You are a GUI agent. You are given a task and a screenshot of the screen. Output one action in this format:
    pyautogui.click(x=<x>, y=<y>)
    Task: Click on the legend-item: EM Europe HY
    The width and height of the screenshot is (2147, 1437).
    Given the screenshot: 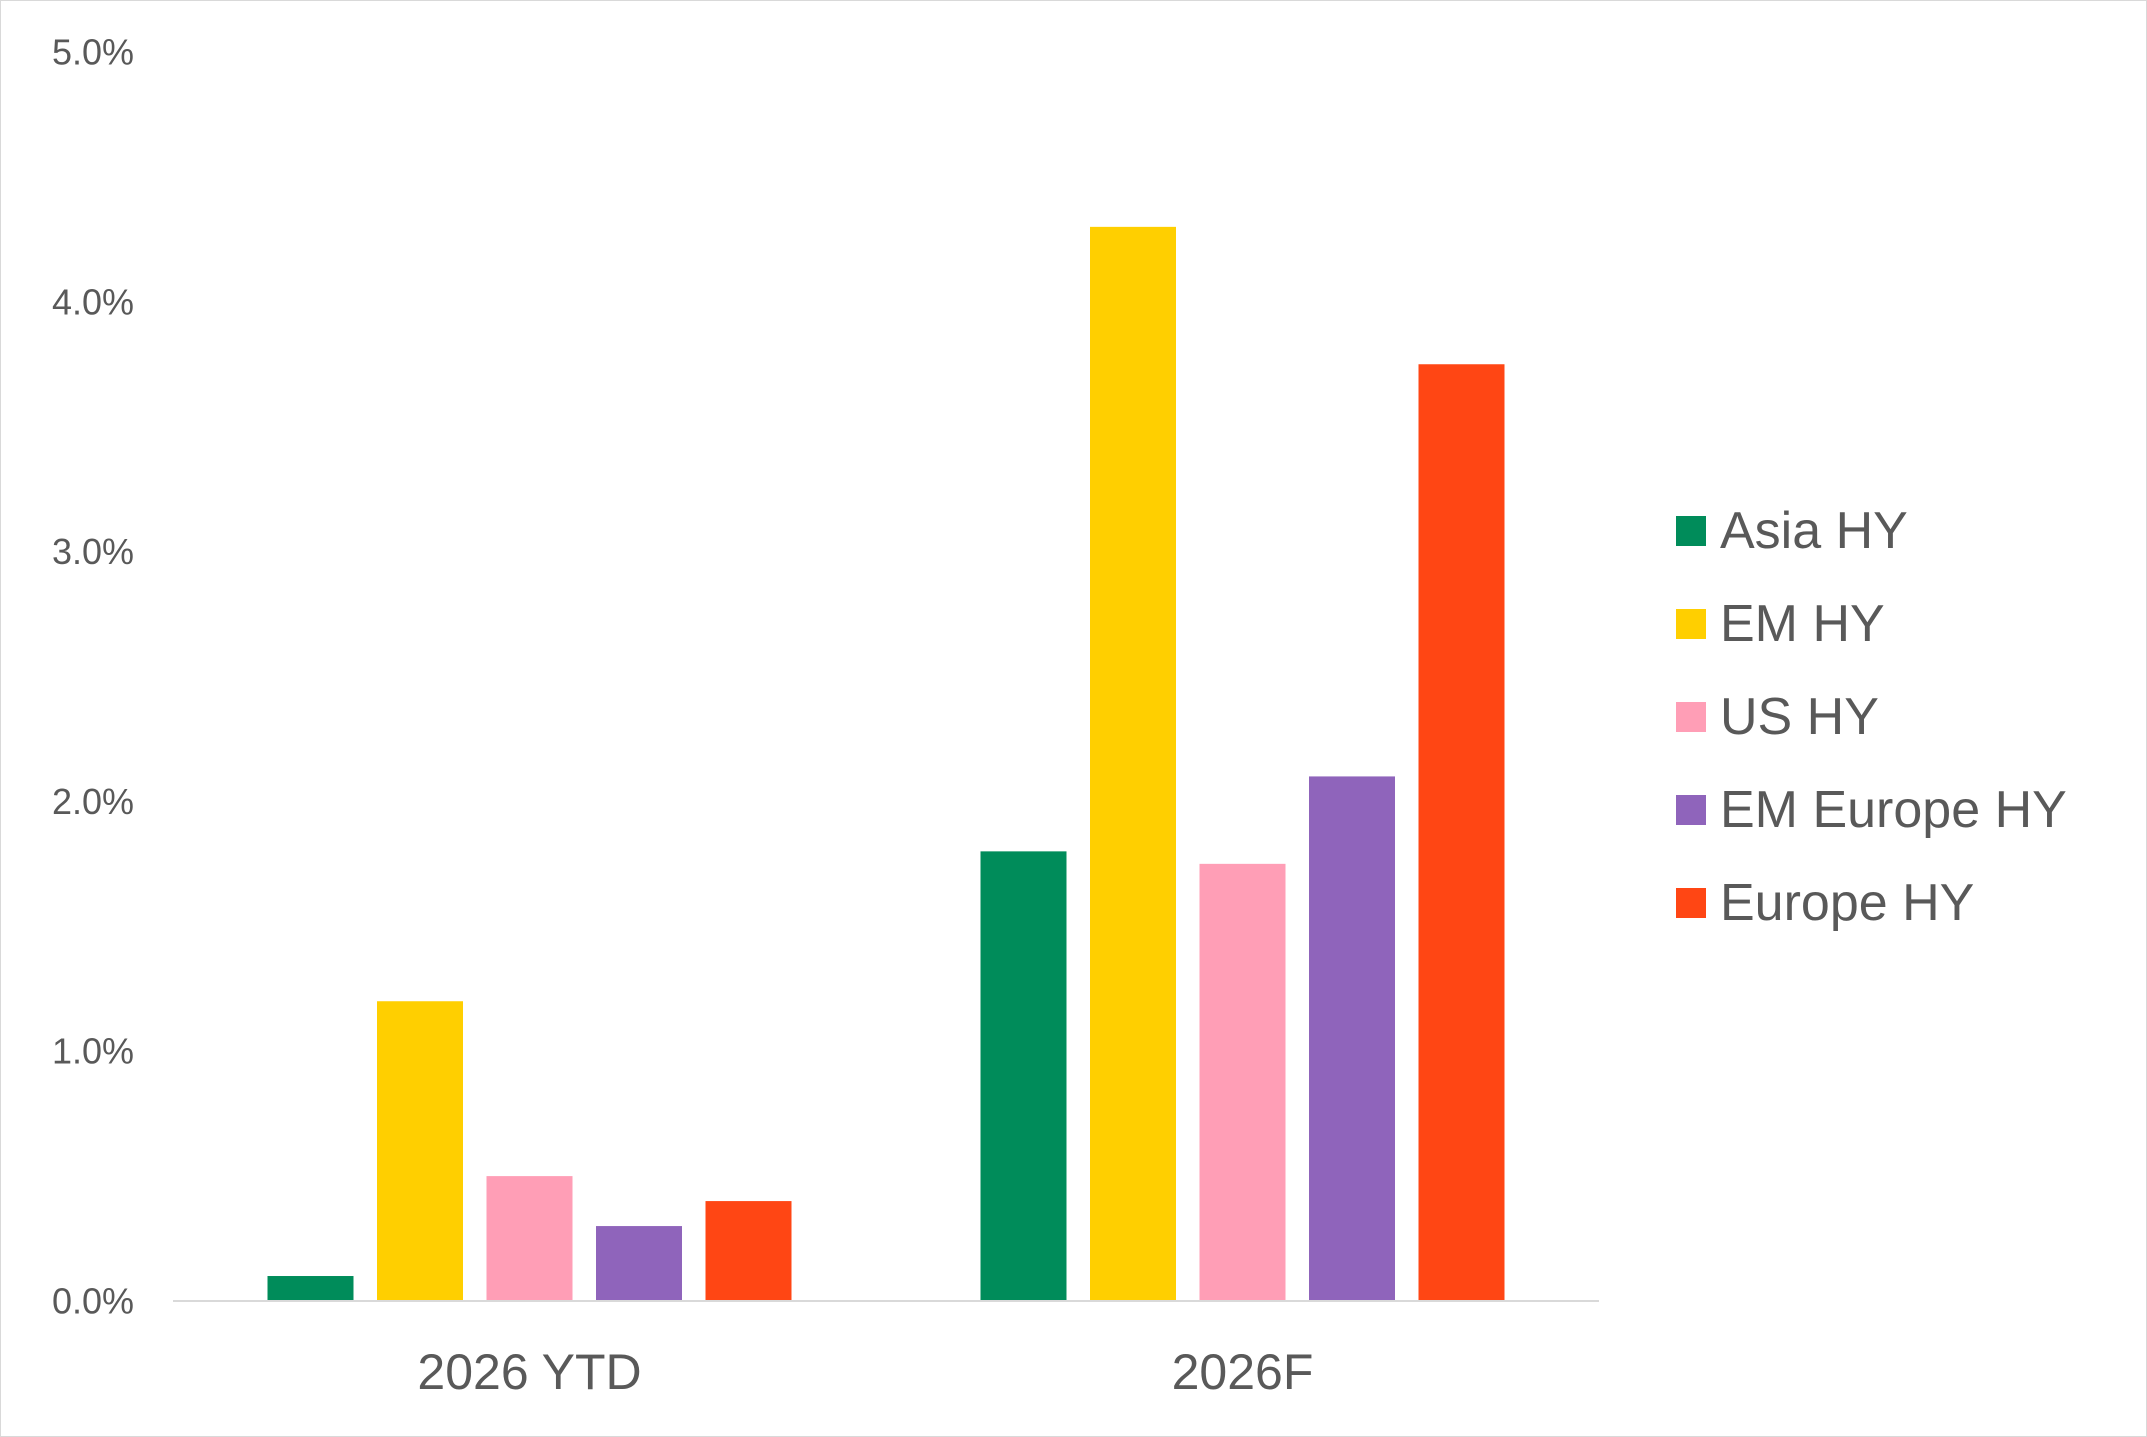 What is the action you would take?
    pyautogui.click(x=1871, y=810)
    